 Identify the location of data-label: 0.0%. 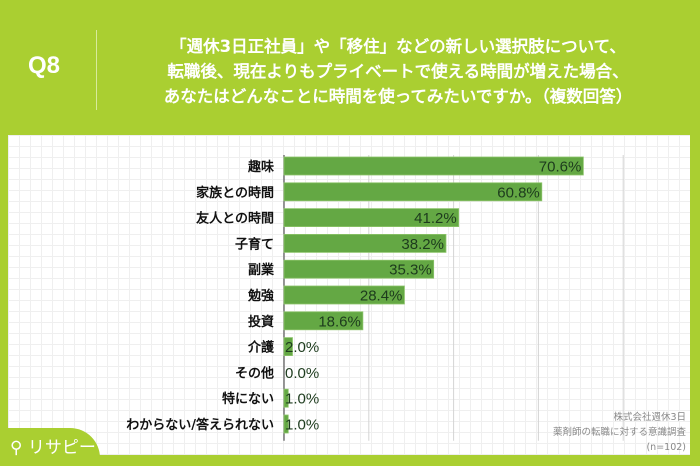
(302, 373).